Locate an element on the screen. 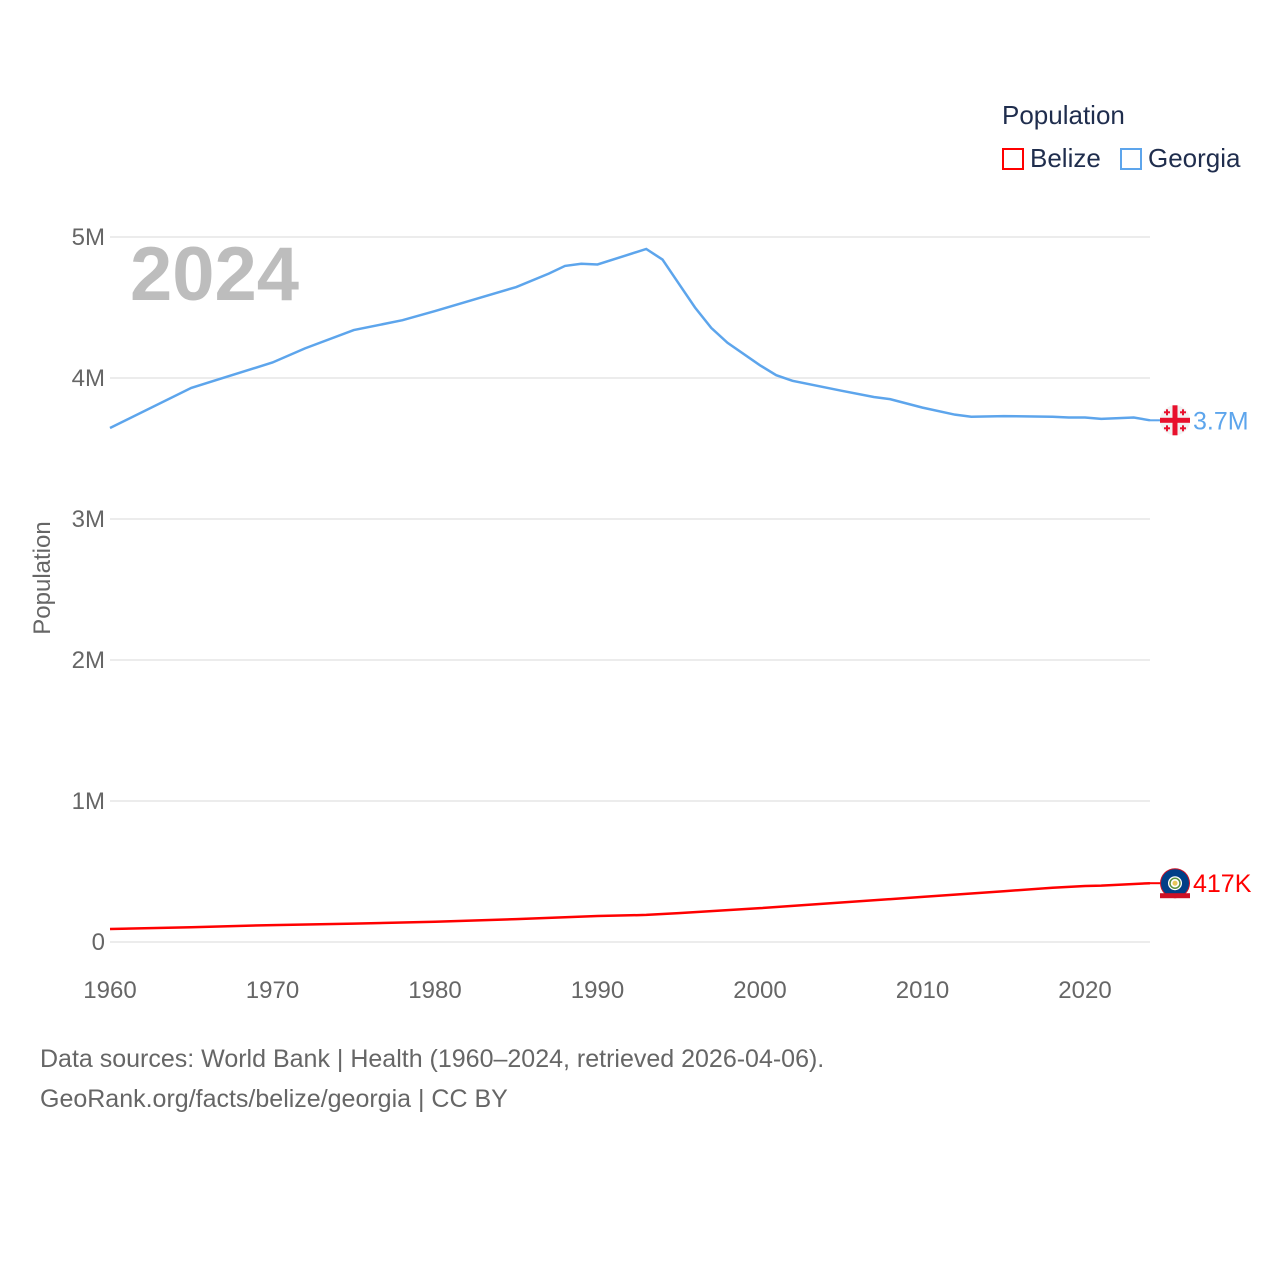 The height and width of the screenshot is (1280, 1280). flag-shield is located at coordinates (1175, 883).